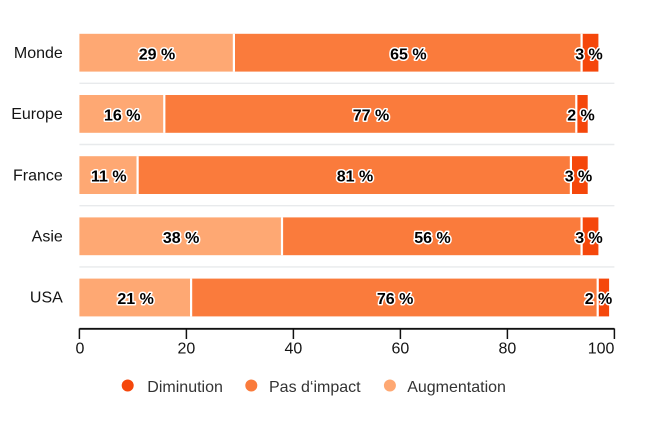 The image size is (650, 433). I want to click on svg-text: Asie, so click(47, 237).